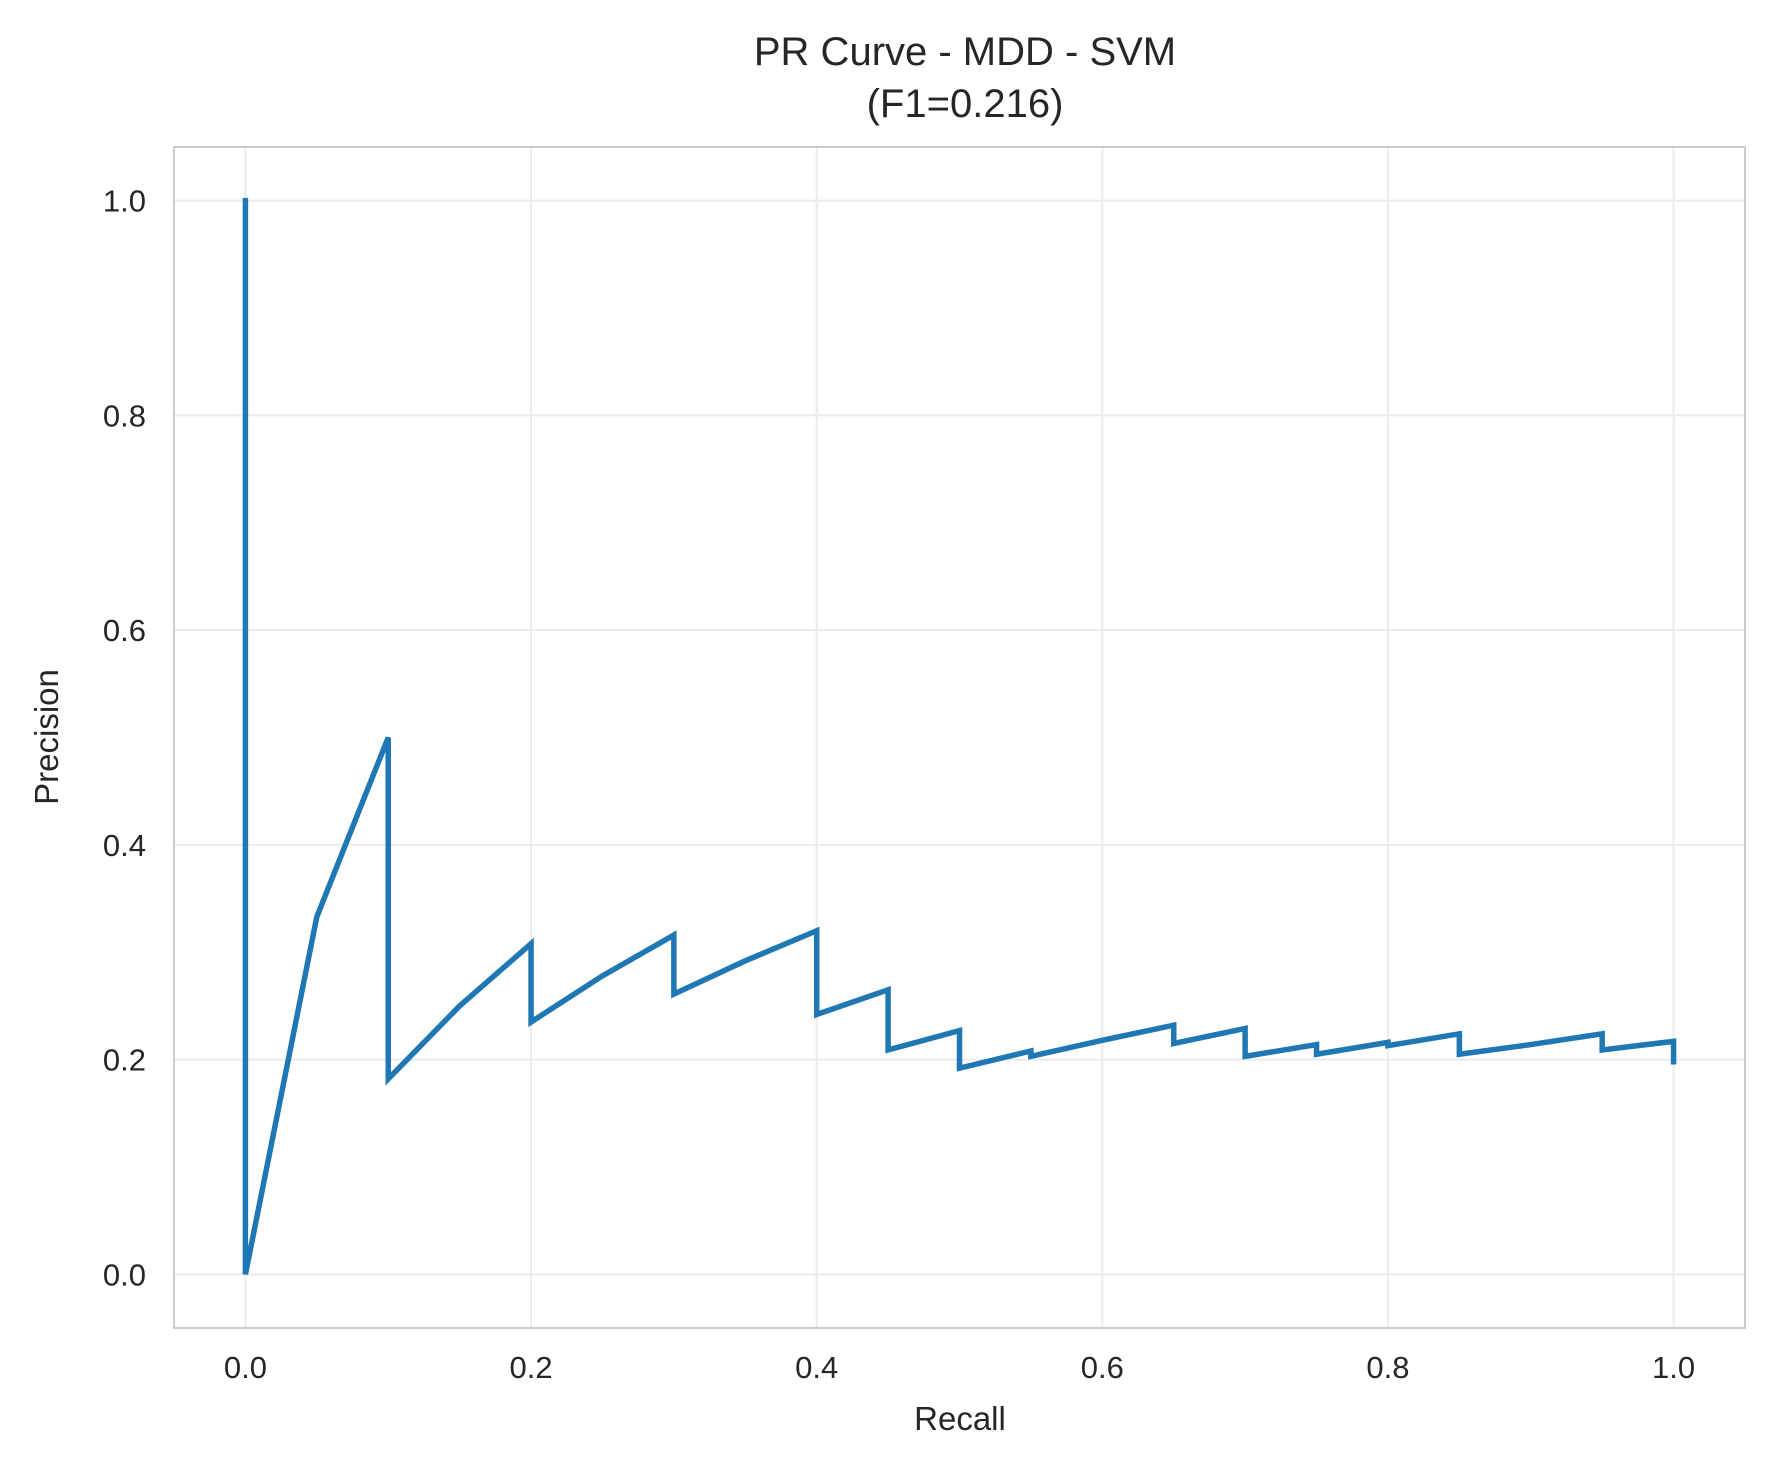 The width and height of the screenshot is (1771, 1476). Describe the element at coordinates (124, 415) in the screenshot. I see `y-tick-label: 0.8` at that location.